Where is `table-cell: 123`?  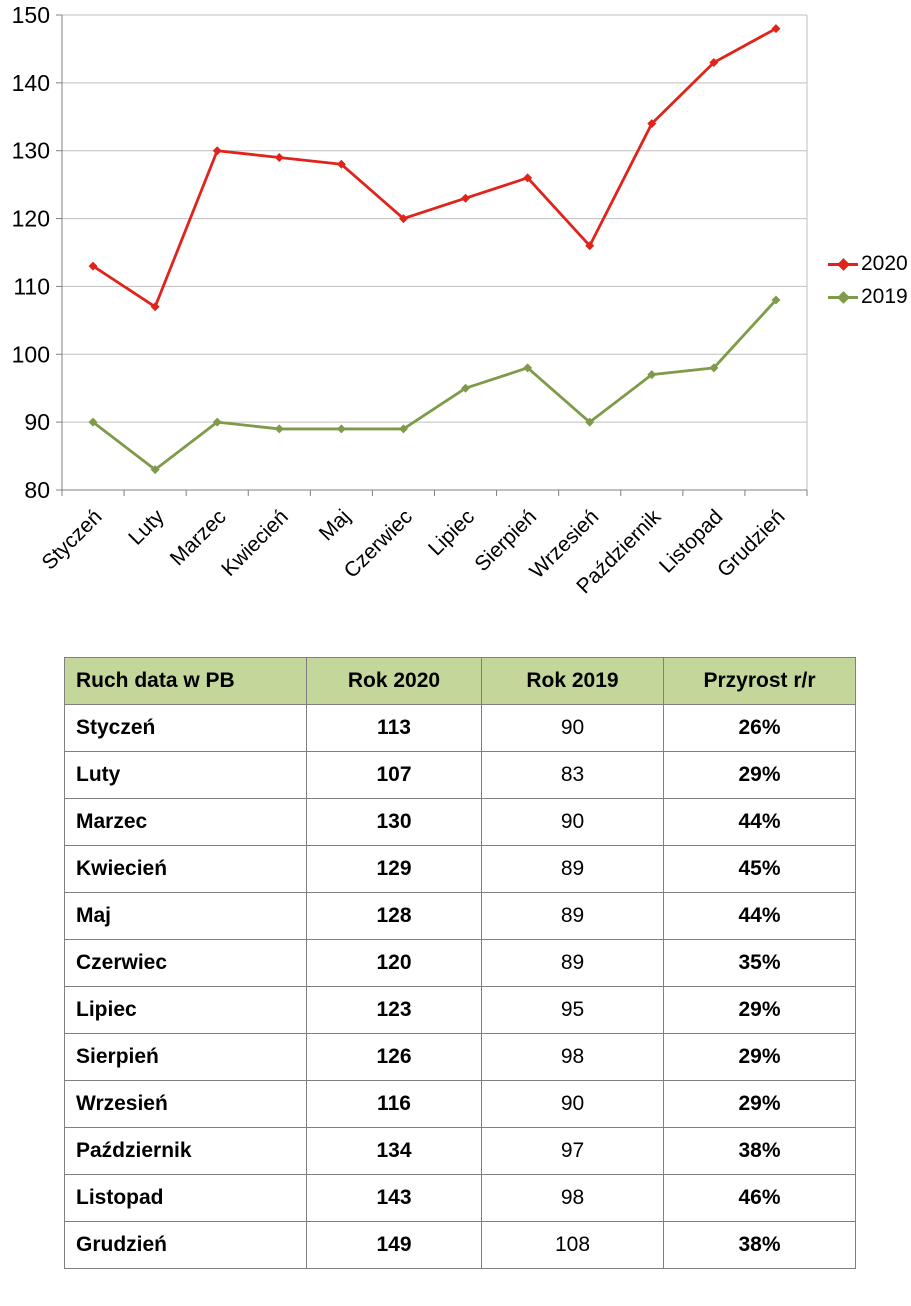
table-cell: 123 is located at coordinates (394, 1010).